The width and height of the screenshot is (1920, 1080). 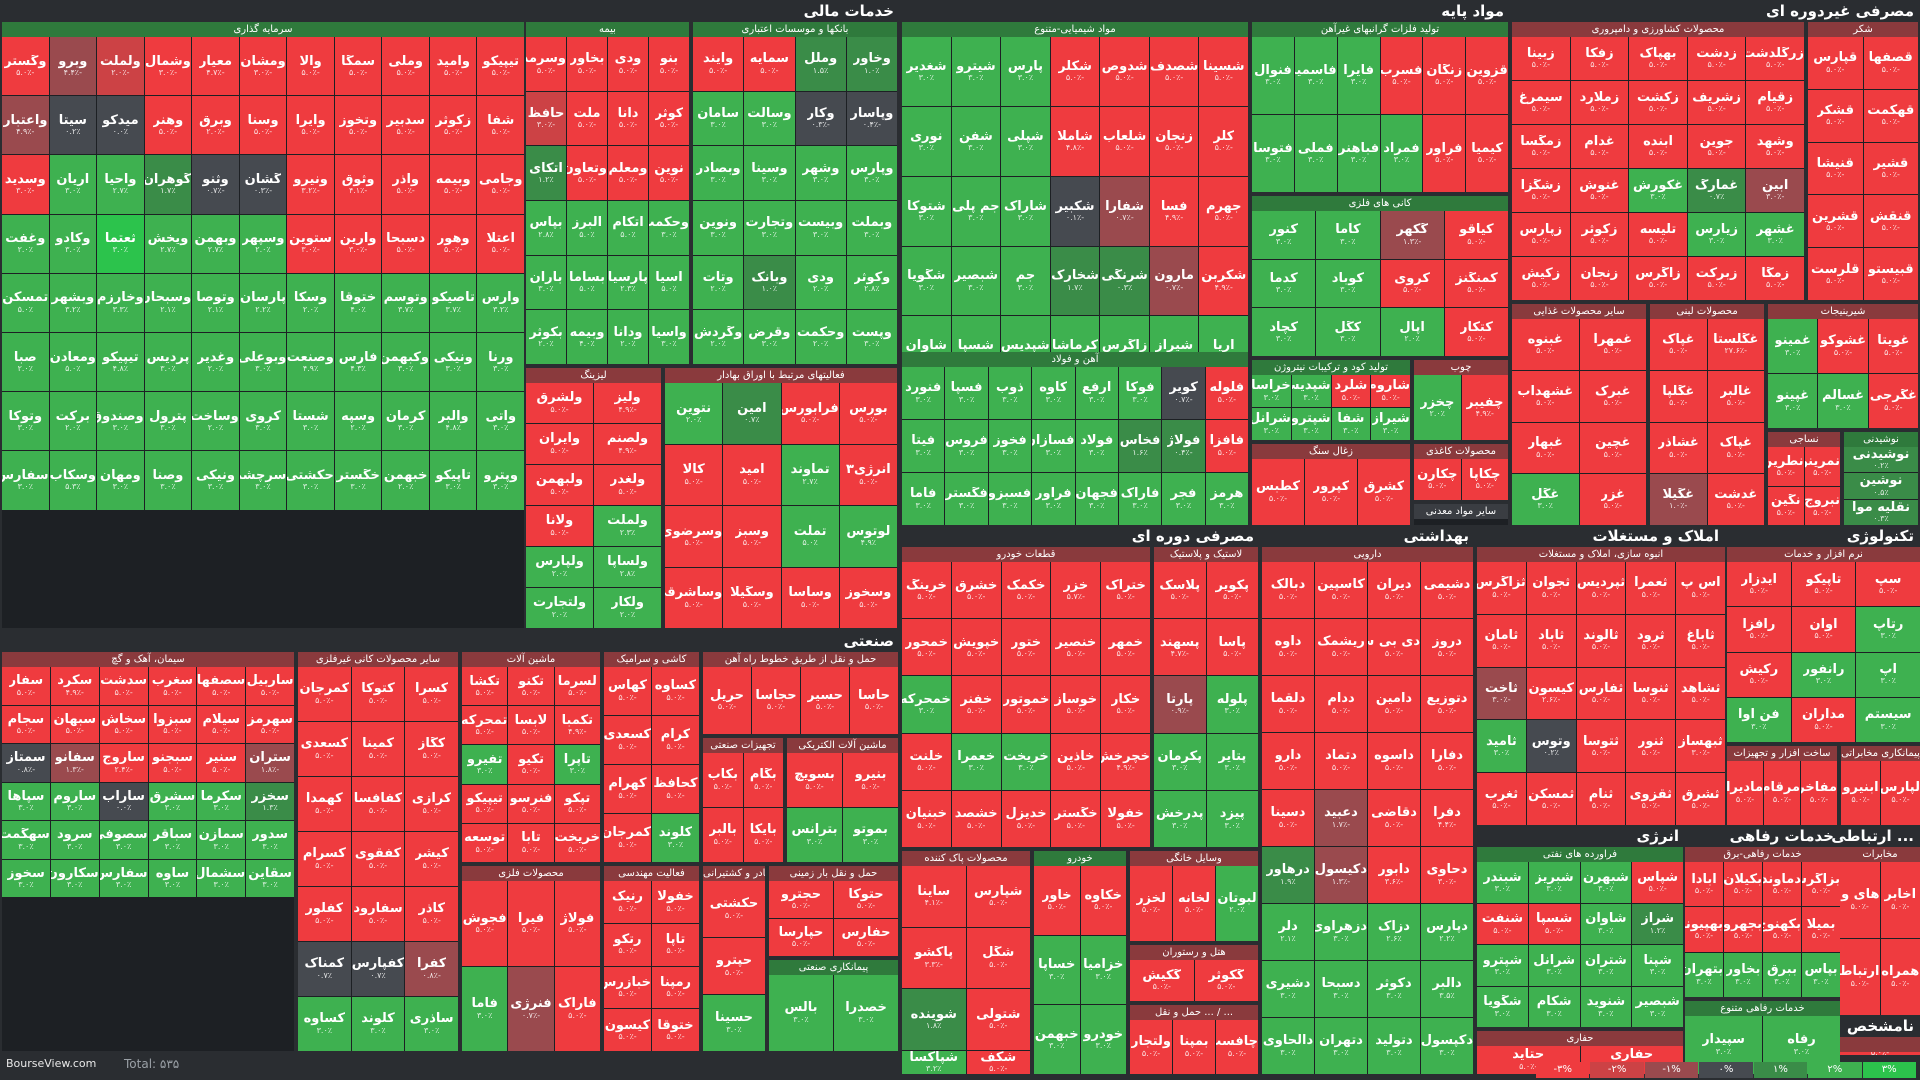 I want to click on stock-tile: رتاپ ۳.۰٪, so click(x=1888, y=629).